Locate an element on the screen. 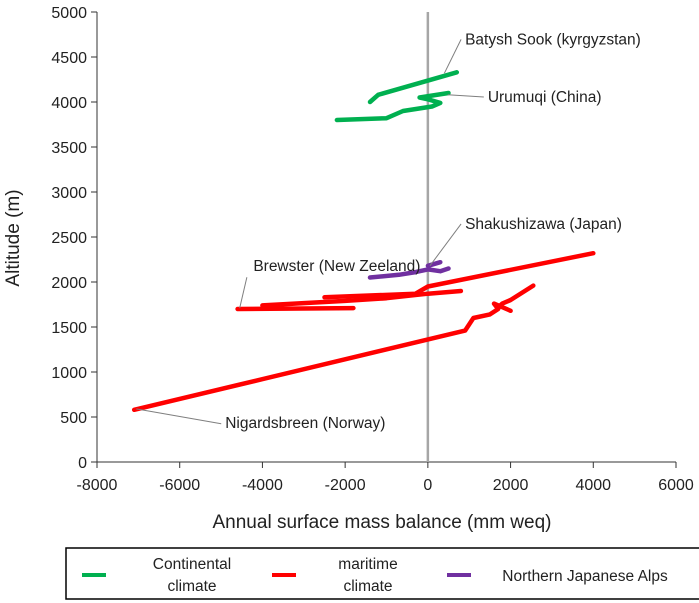 This screenshot has width=699, height=603. y-tick-label: 2500 is located at coordinates (69, 238).